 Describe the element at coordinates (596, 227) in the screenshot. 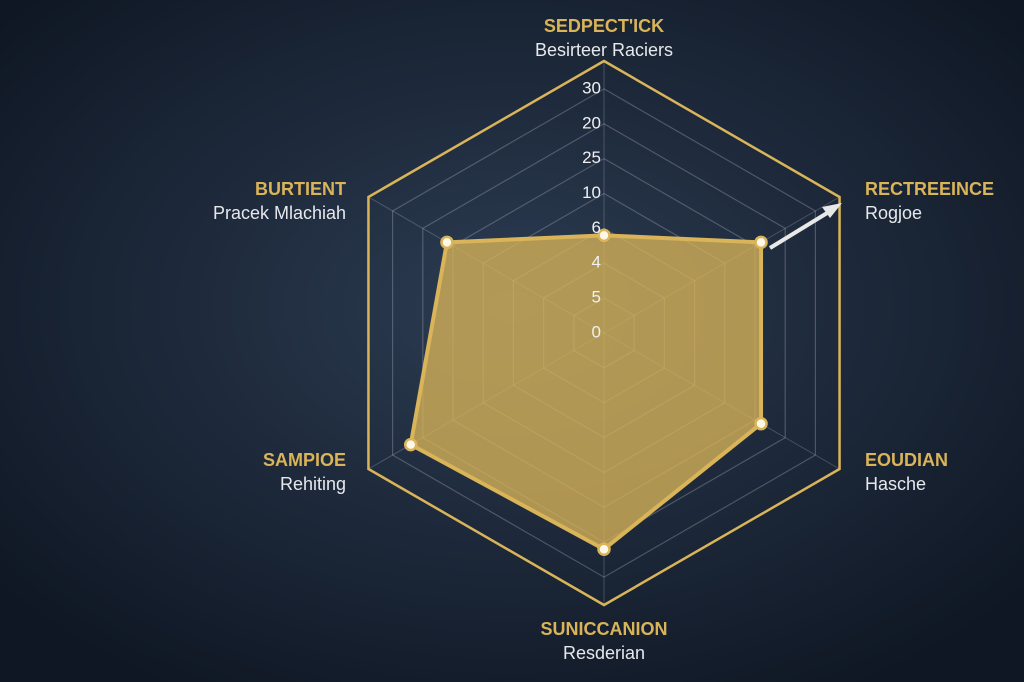

I see `r-tick-label: 6` at that location.